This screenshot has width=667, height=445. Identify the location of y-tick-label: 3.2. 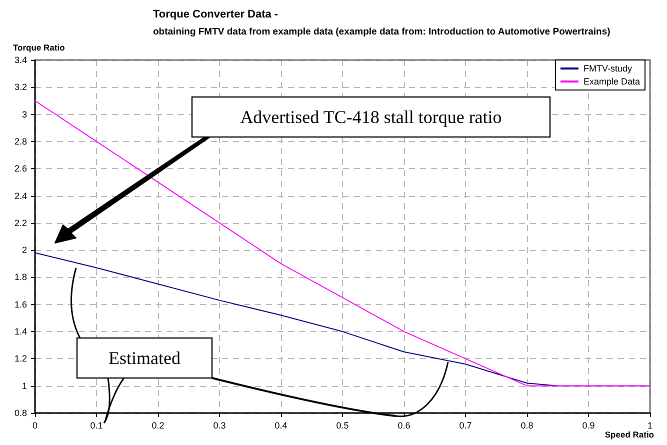
(20, 87).